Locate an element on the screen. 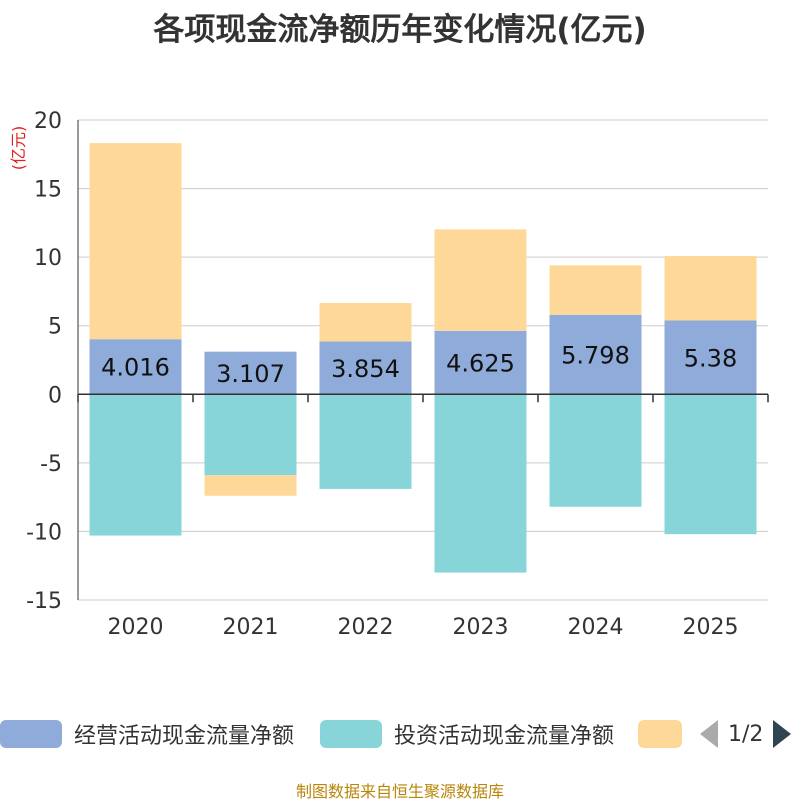 The image size is (800, 802). legend-page-indicator: 1/2 is located at coordinates (746, 734).